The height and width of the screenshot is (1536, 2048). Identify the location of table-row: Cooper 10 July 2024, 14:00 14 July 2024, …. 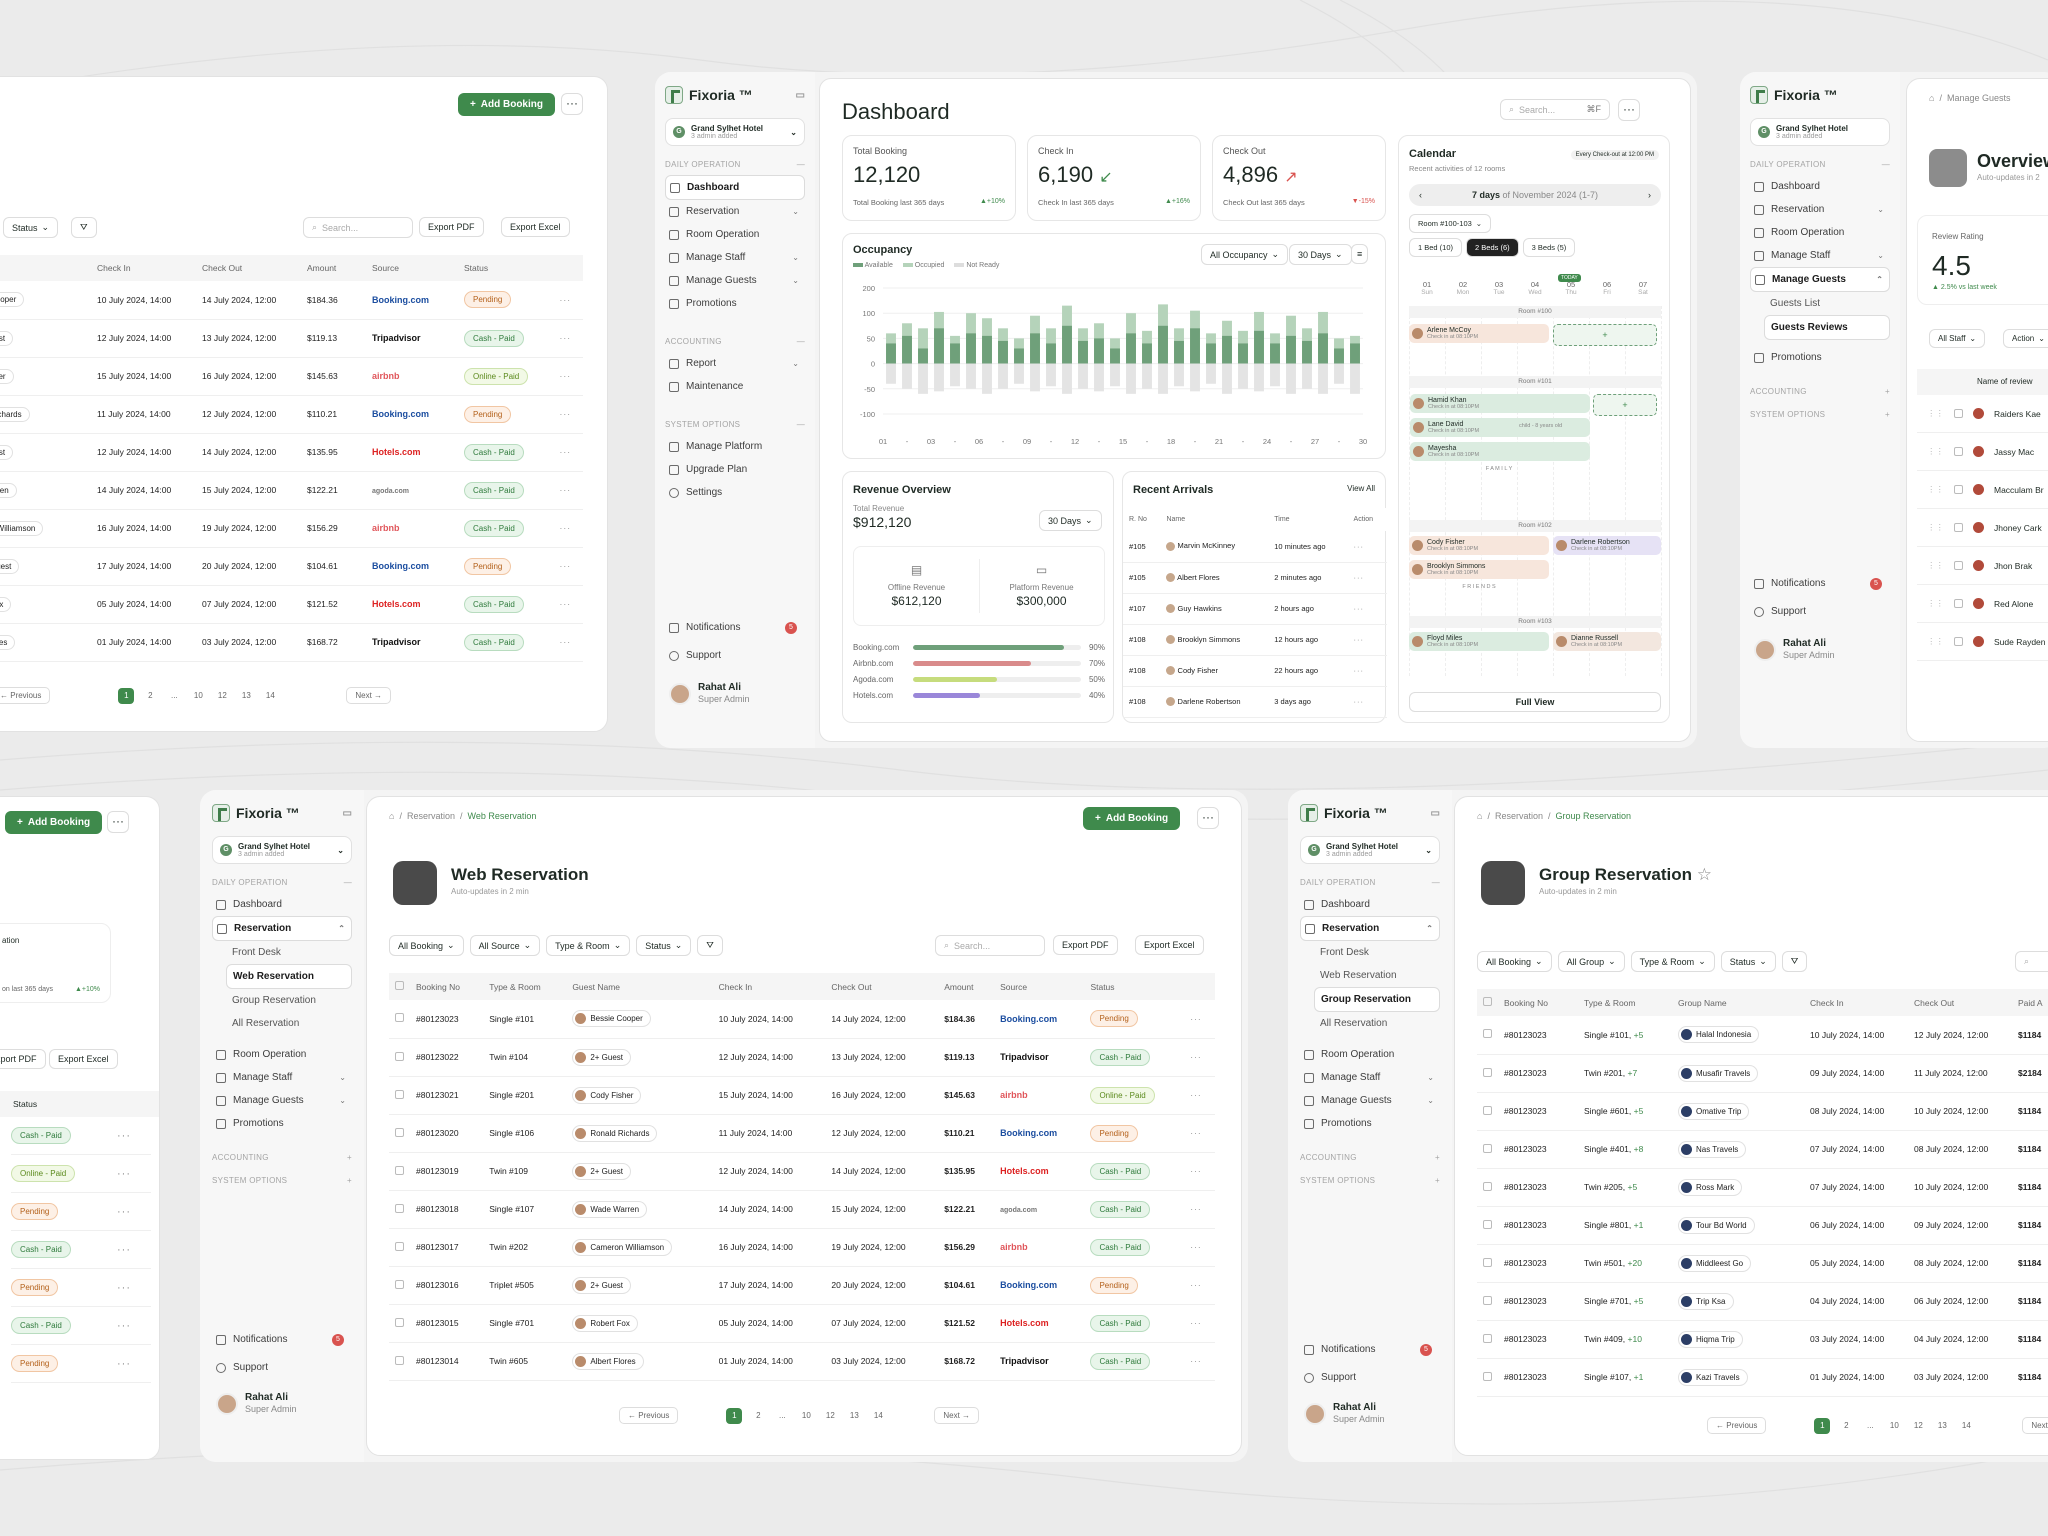
(291, 300).